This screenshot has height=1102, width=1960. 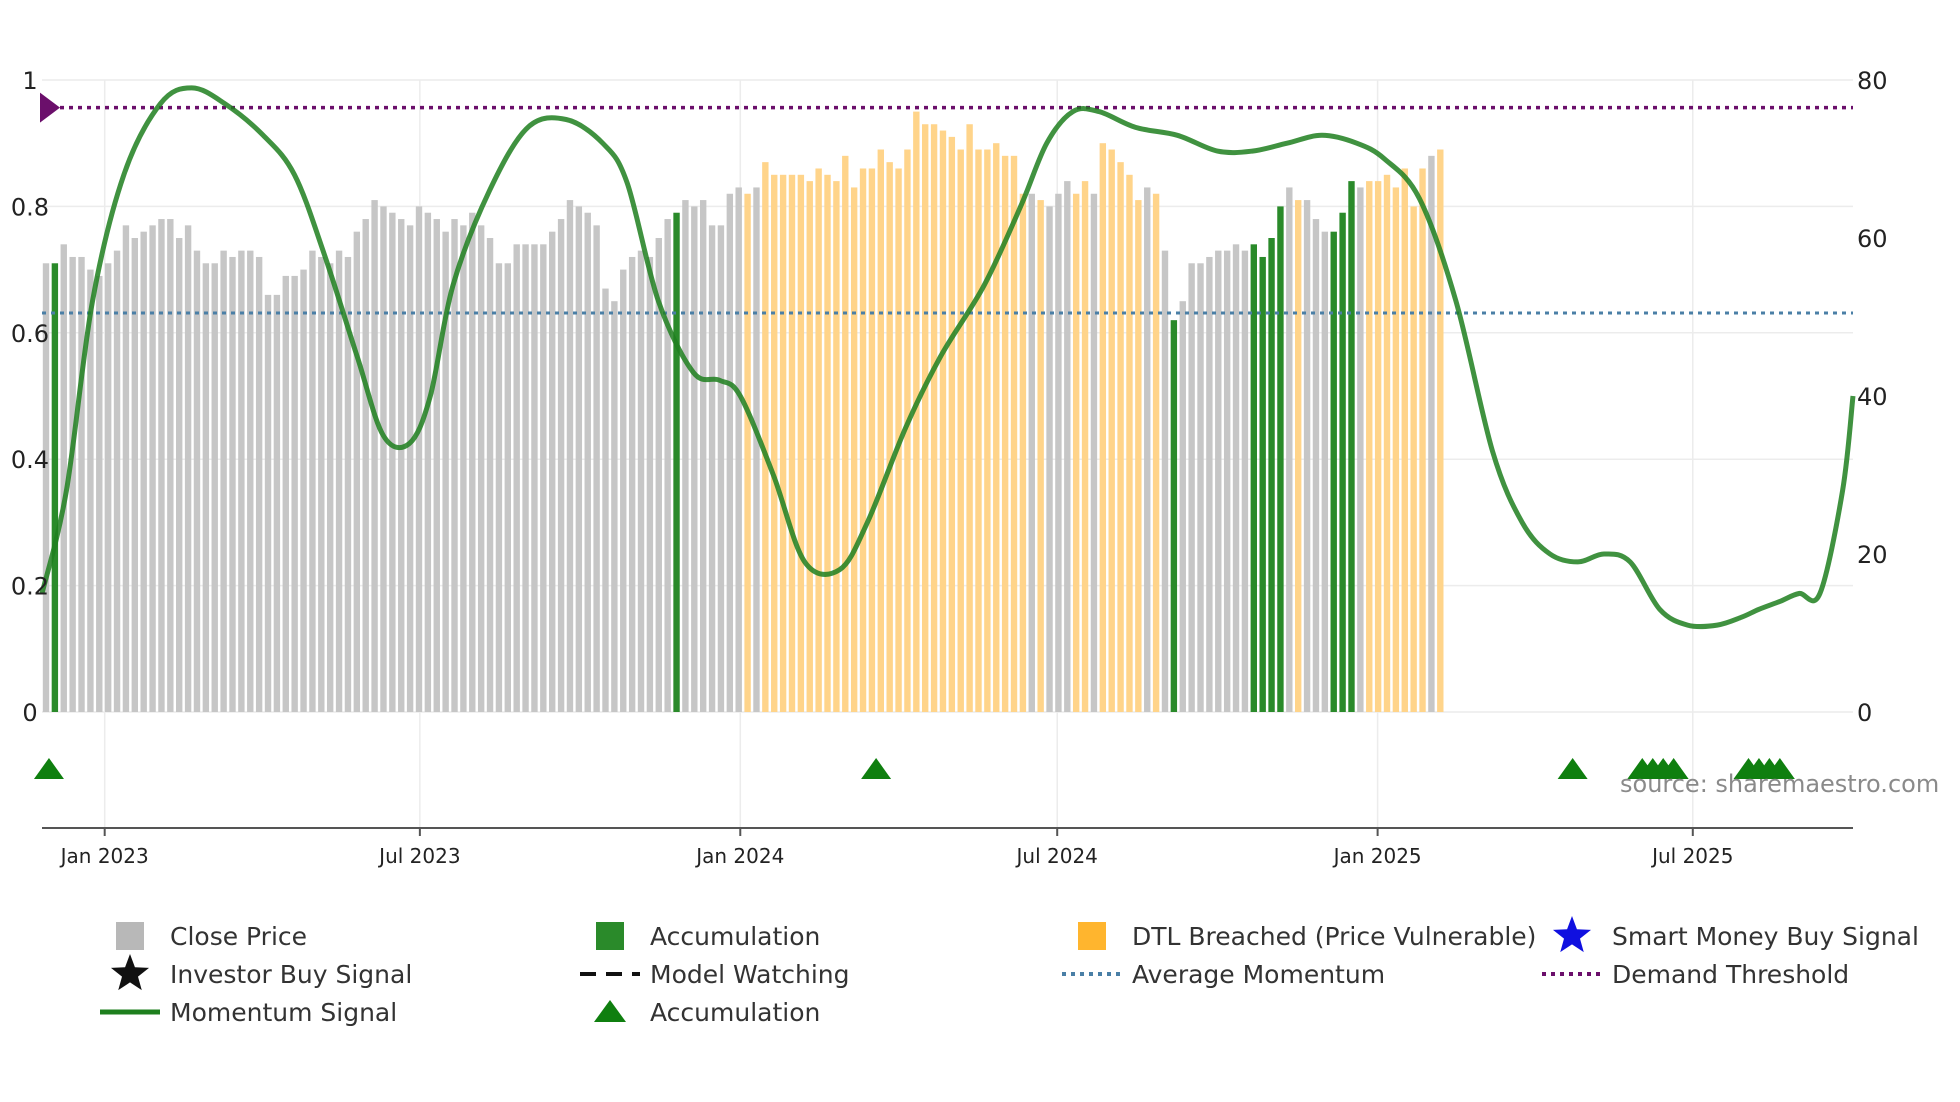 I want to click on right-tick-label: 0, so click(x=1864, y=713).